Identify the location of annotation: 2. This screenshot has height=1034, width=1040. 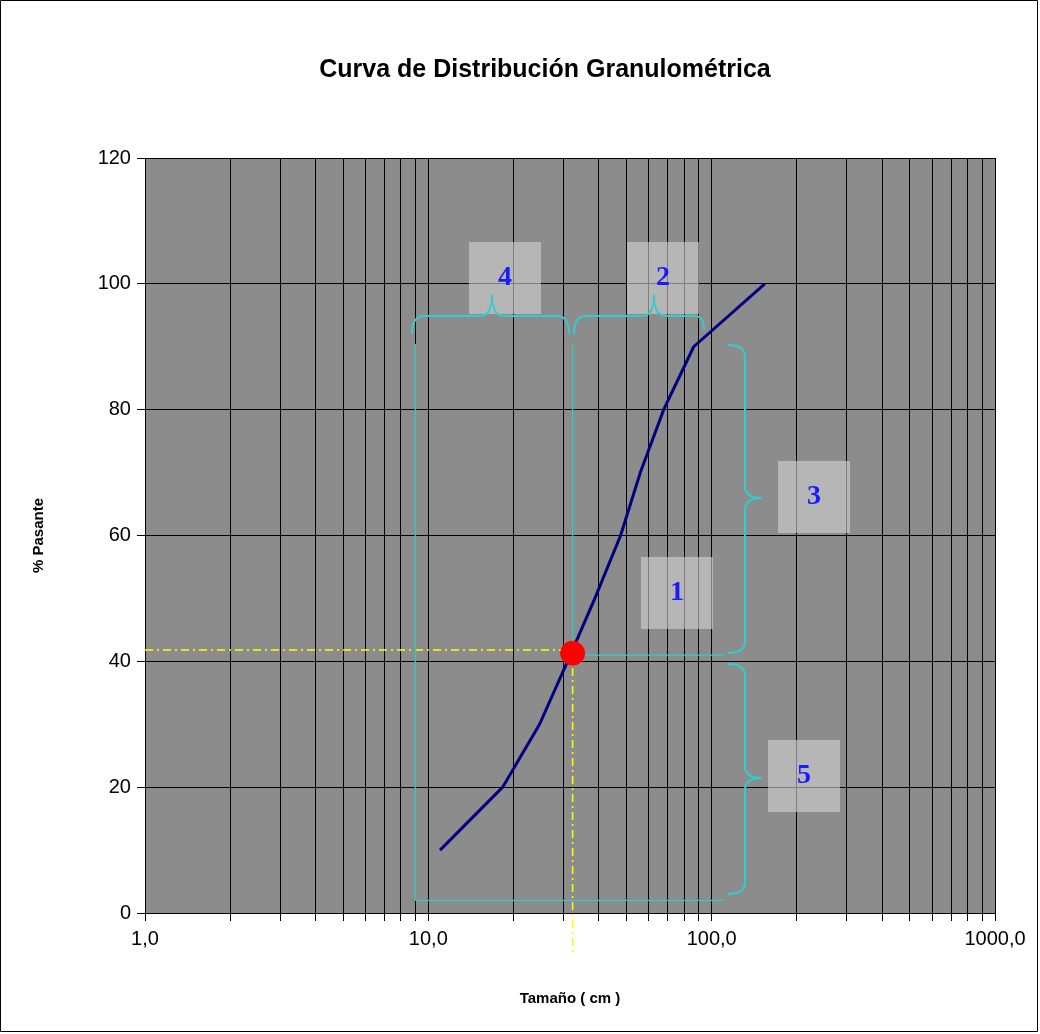
(663, 276).